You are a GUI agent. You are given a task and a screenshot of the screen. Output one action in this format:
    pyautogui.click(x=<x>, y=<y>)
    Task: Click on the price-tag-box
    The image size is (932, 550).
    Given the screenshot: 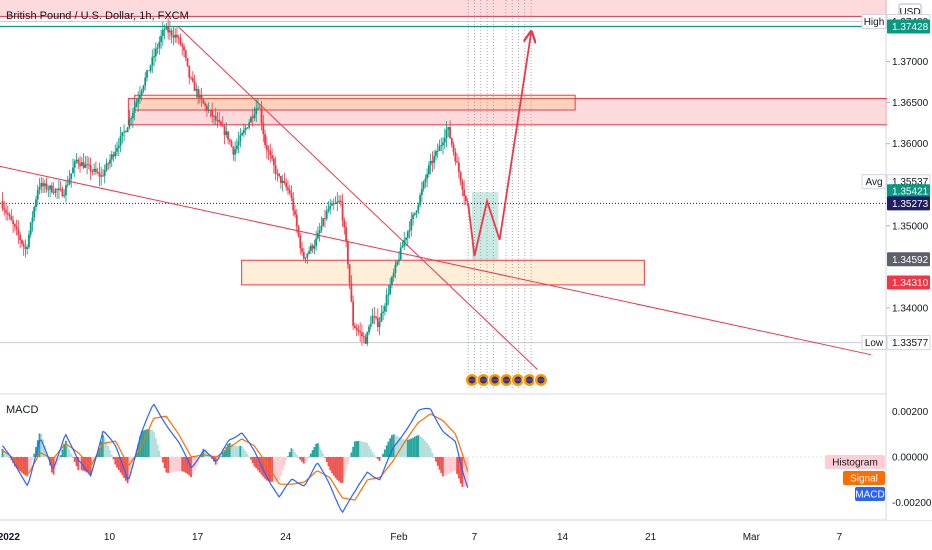 What is the action you would take?
    pyautogui.click(x=908, y=282)
    